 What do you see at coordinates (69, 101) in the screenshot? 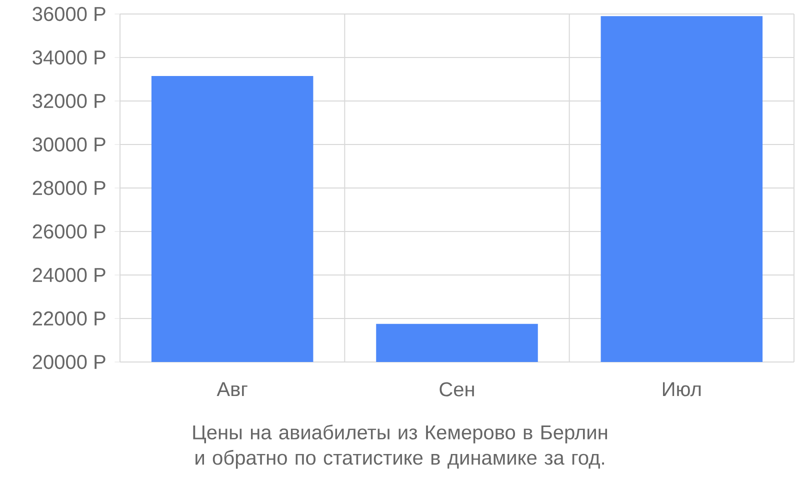
I see `y-tick-label: 32000 Р` at bounding box center [69, 101].